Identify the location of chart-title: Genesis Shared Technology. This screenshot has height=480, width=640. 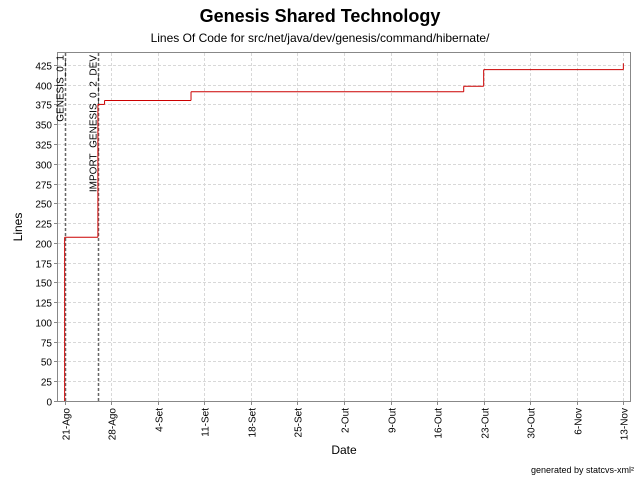
(320, 16).